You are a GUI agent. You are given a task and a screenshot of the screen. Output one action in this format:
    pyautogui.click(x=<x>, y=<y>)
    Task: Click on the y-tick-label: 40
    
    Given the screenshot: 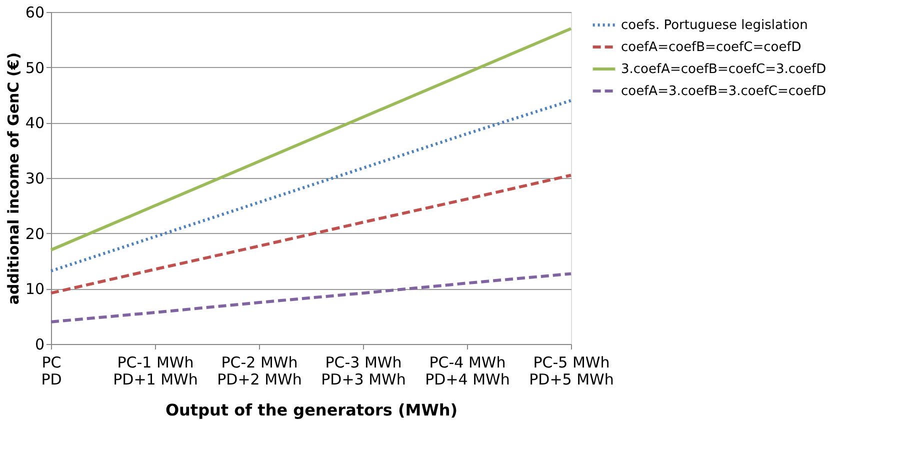 What is the action you would take?
    pyautogui.click(x=34, y=123)
    